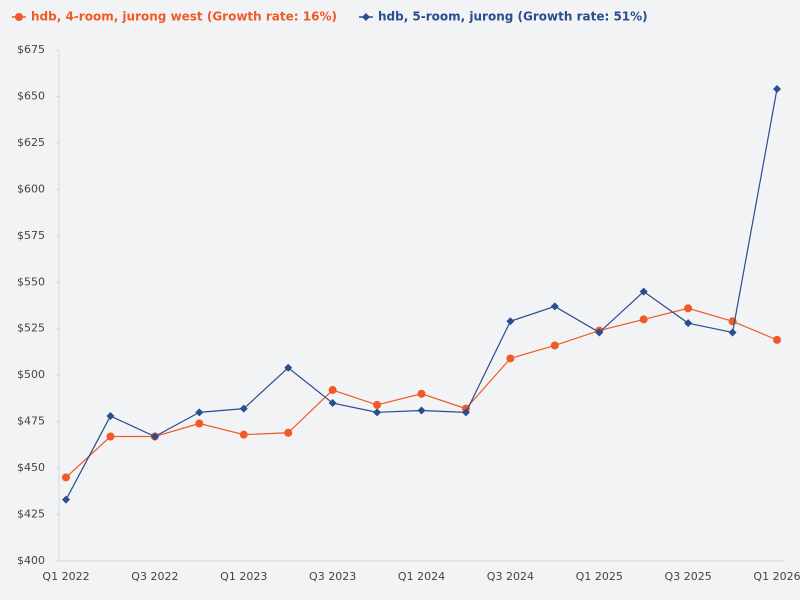 The height and width of the screenshot is (600, 800). I want to click on x-tick-label: Q1 2023, so click(243, 576).